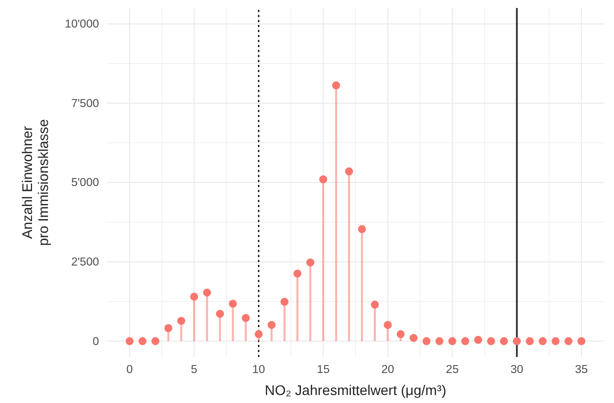  Describe the element at coordinates (194, 370) in the screenshot. I see `x-tick-label: 5` at that location.